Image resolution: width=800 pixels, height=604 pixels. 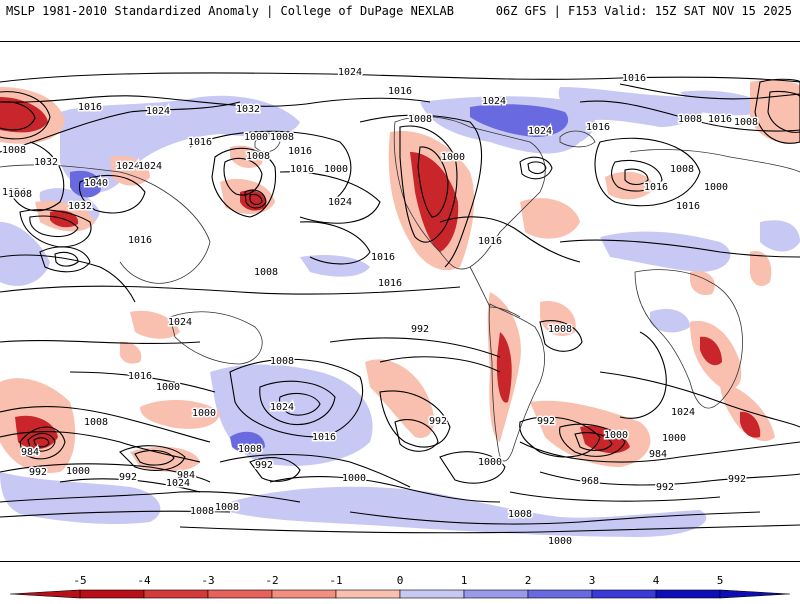 I want to click on colorbar-tick-labels: -5 -4 -3 -2 -1 0 1 2 3 4 5, so click(x=398, y=580).